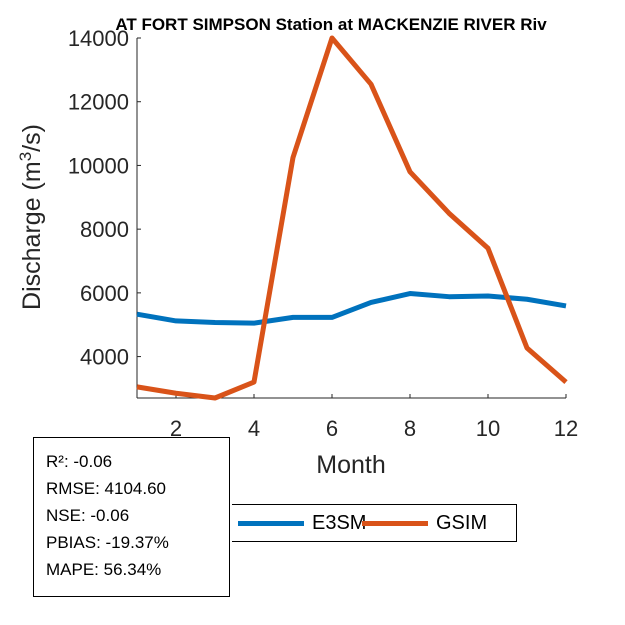  I want to click on y-tick-label: 8000, so click(104, 229).